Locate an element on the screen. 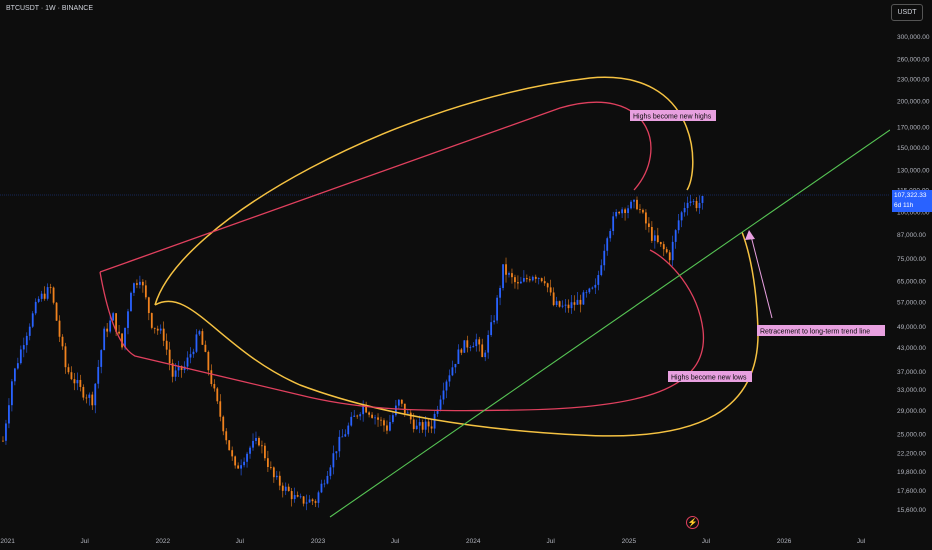  annotation-highs-new-lows-text: Highs become new lows is located at coordinates (709, 378).